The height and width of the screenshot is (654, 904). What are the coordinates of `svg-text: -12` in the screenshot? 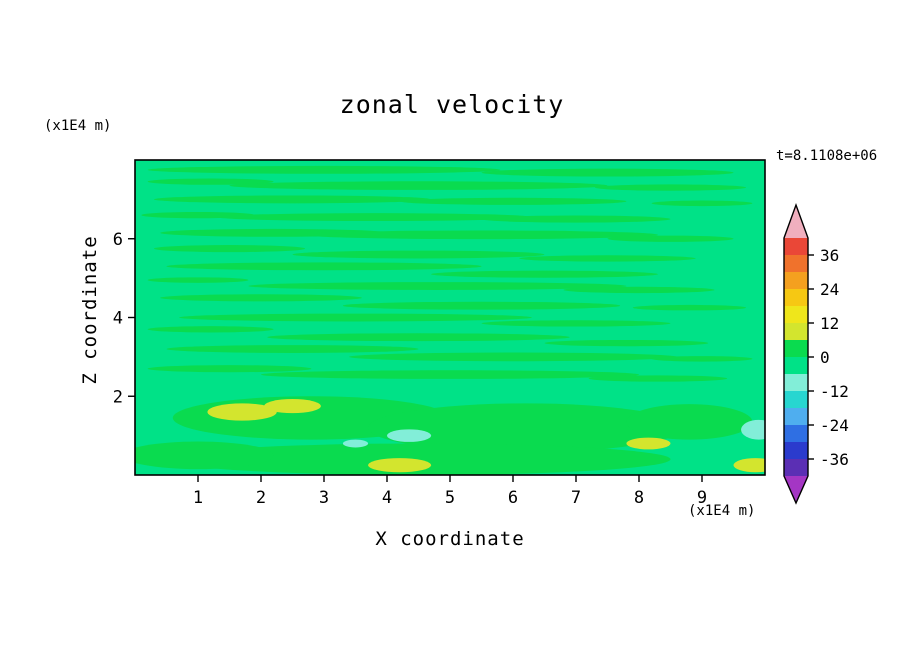 It's located at (834, 391).